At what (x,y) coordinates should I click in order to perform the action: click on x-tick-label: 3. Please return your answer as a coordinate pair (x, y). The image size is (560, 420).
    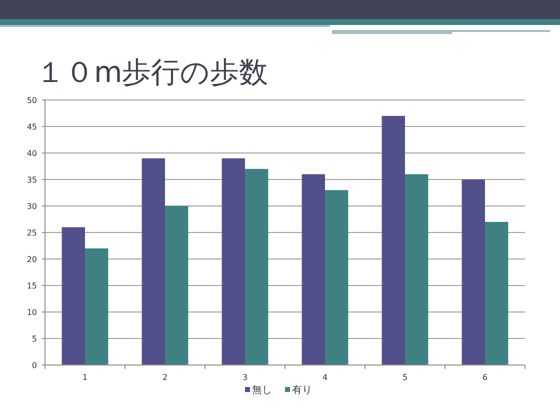
    Looking at the image, I should click on (245, 377).